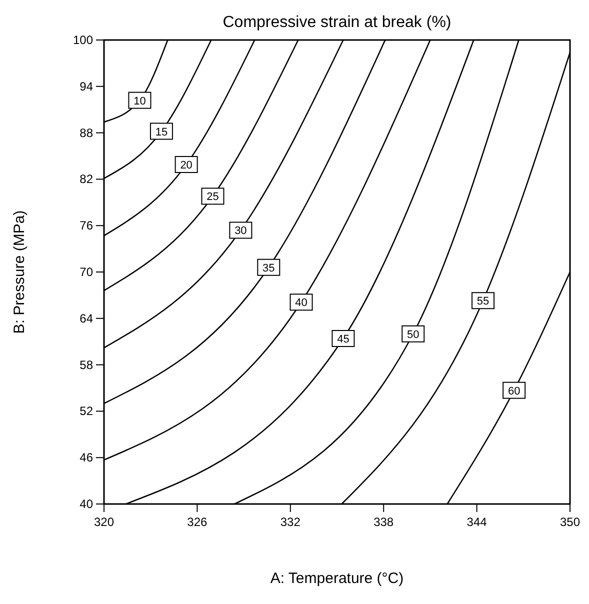  What do you see at coordinates (413, 334) in the screenshot?
I see `series-label: 50` at bounding box center [413, 334].